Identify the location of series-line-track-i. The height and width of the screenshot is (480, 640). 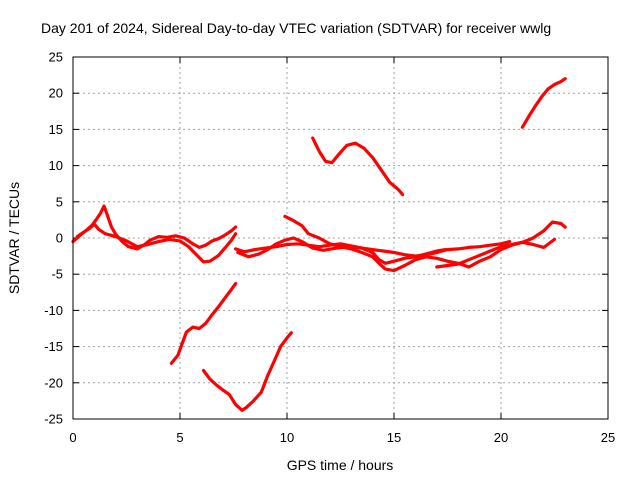
(203, 323).